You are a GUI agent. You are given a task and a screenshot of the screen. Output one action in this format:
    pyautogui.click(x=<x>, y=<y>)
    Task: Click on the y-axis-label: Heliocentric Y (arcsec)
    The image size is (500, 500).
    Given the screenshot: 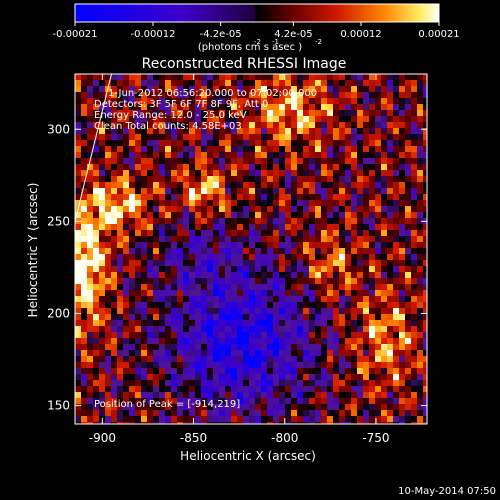 What is the action you would take?
    pyautogui.click(x=33, y=250)
    